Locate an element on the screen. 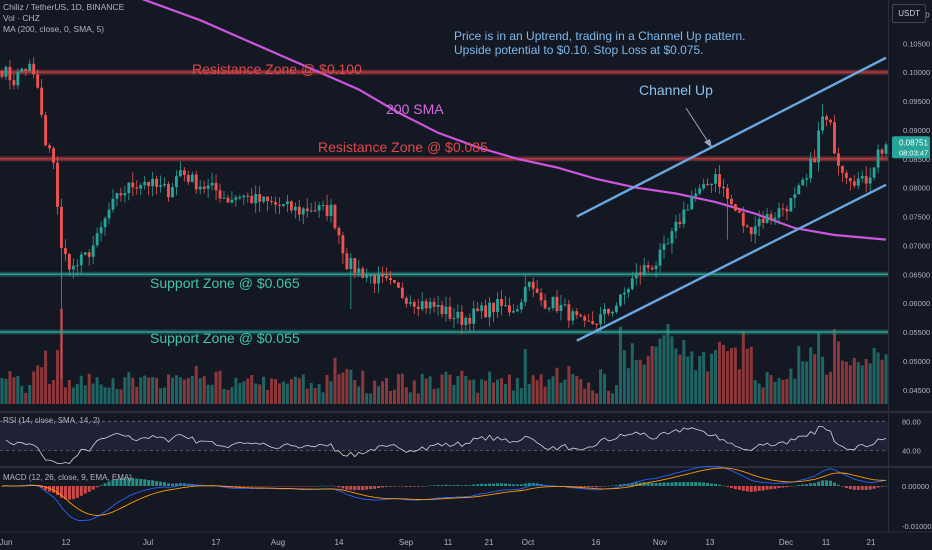 The width and height of the screenshot is (932, 550). callout-arrow-head is located at coordinates (708, 143).